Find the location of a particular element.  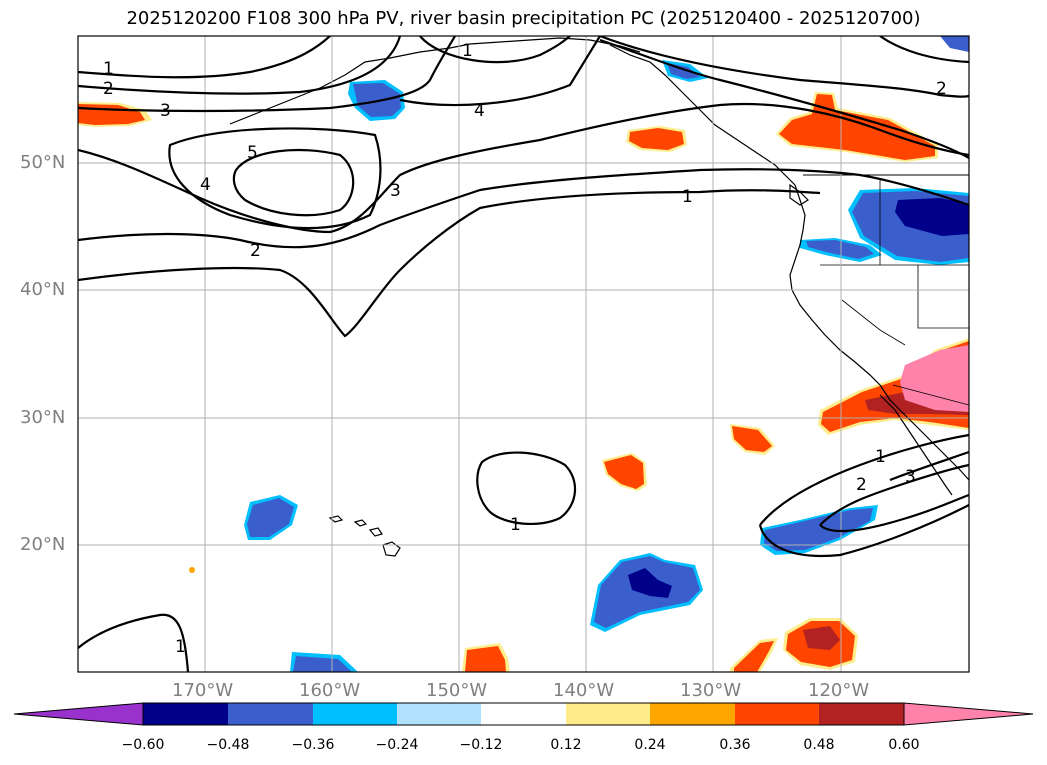

pv-contour-2-east is located at coordinates (784, 67).